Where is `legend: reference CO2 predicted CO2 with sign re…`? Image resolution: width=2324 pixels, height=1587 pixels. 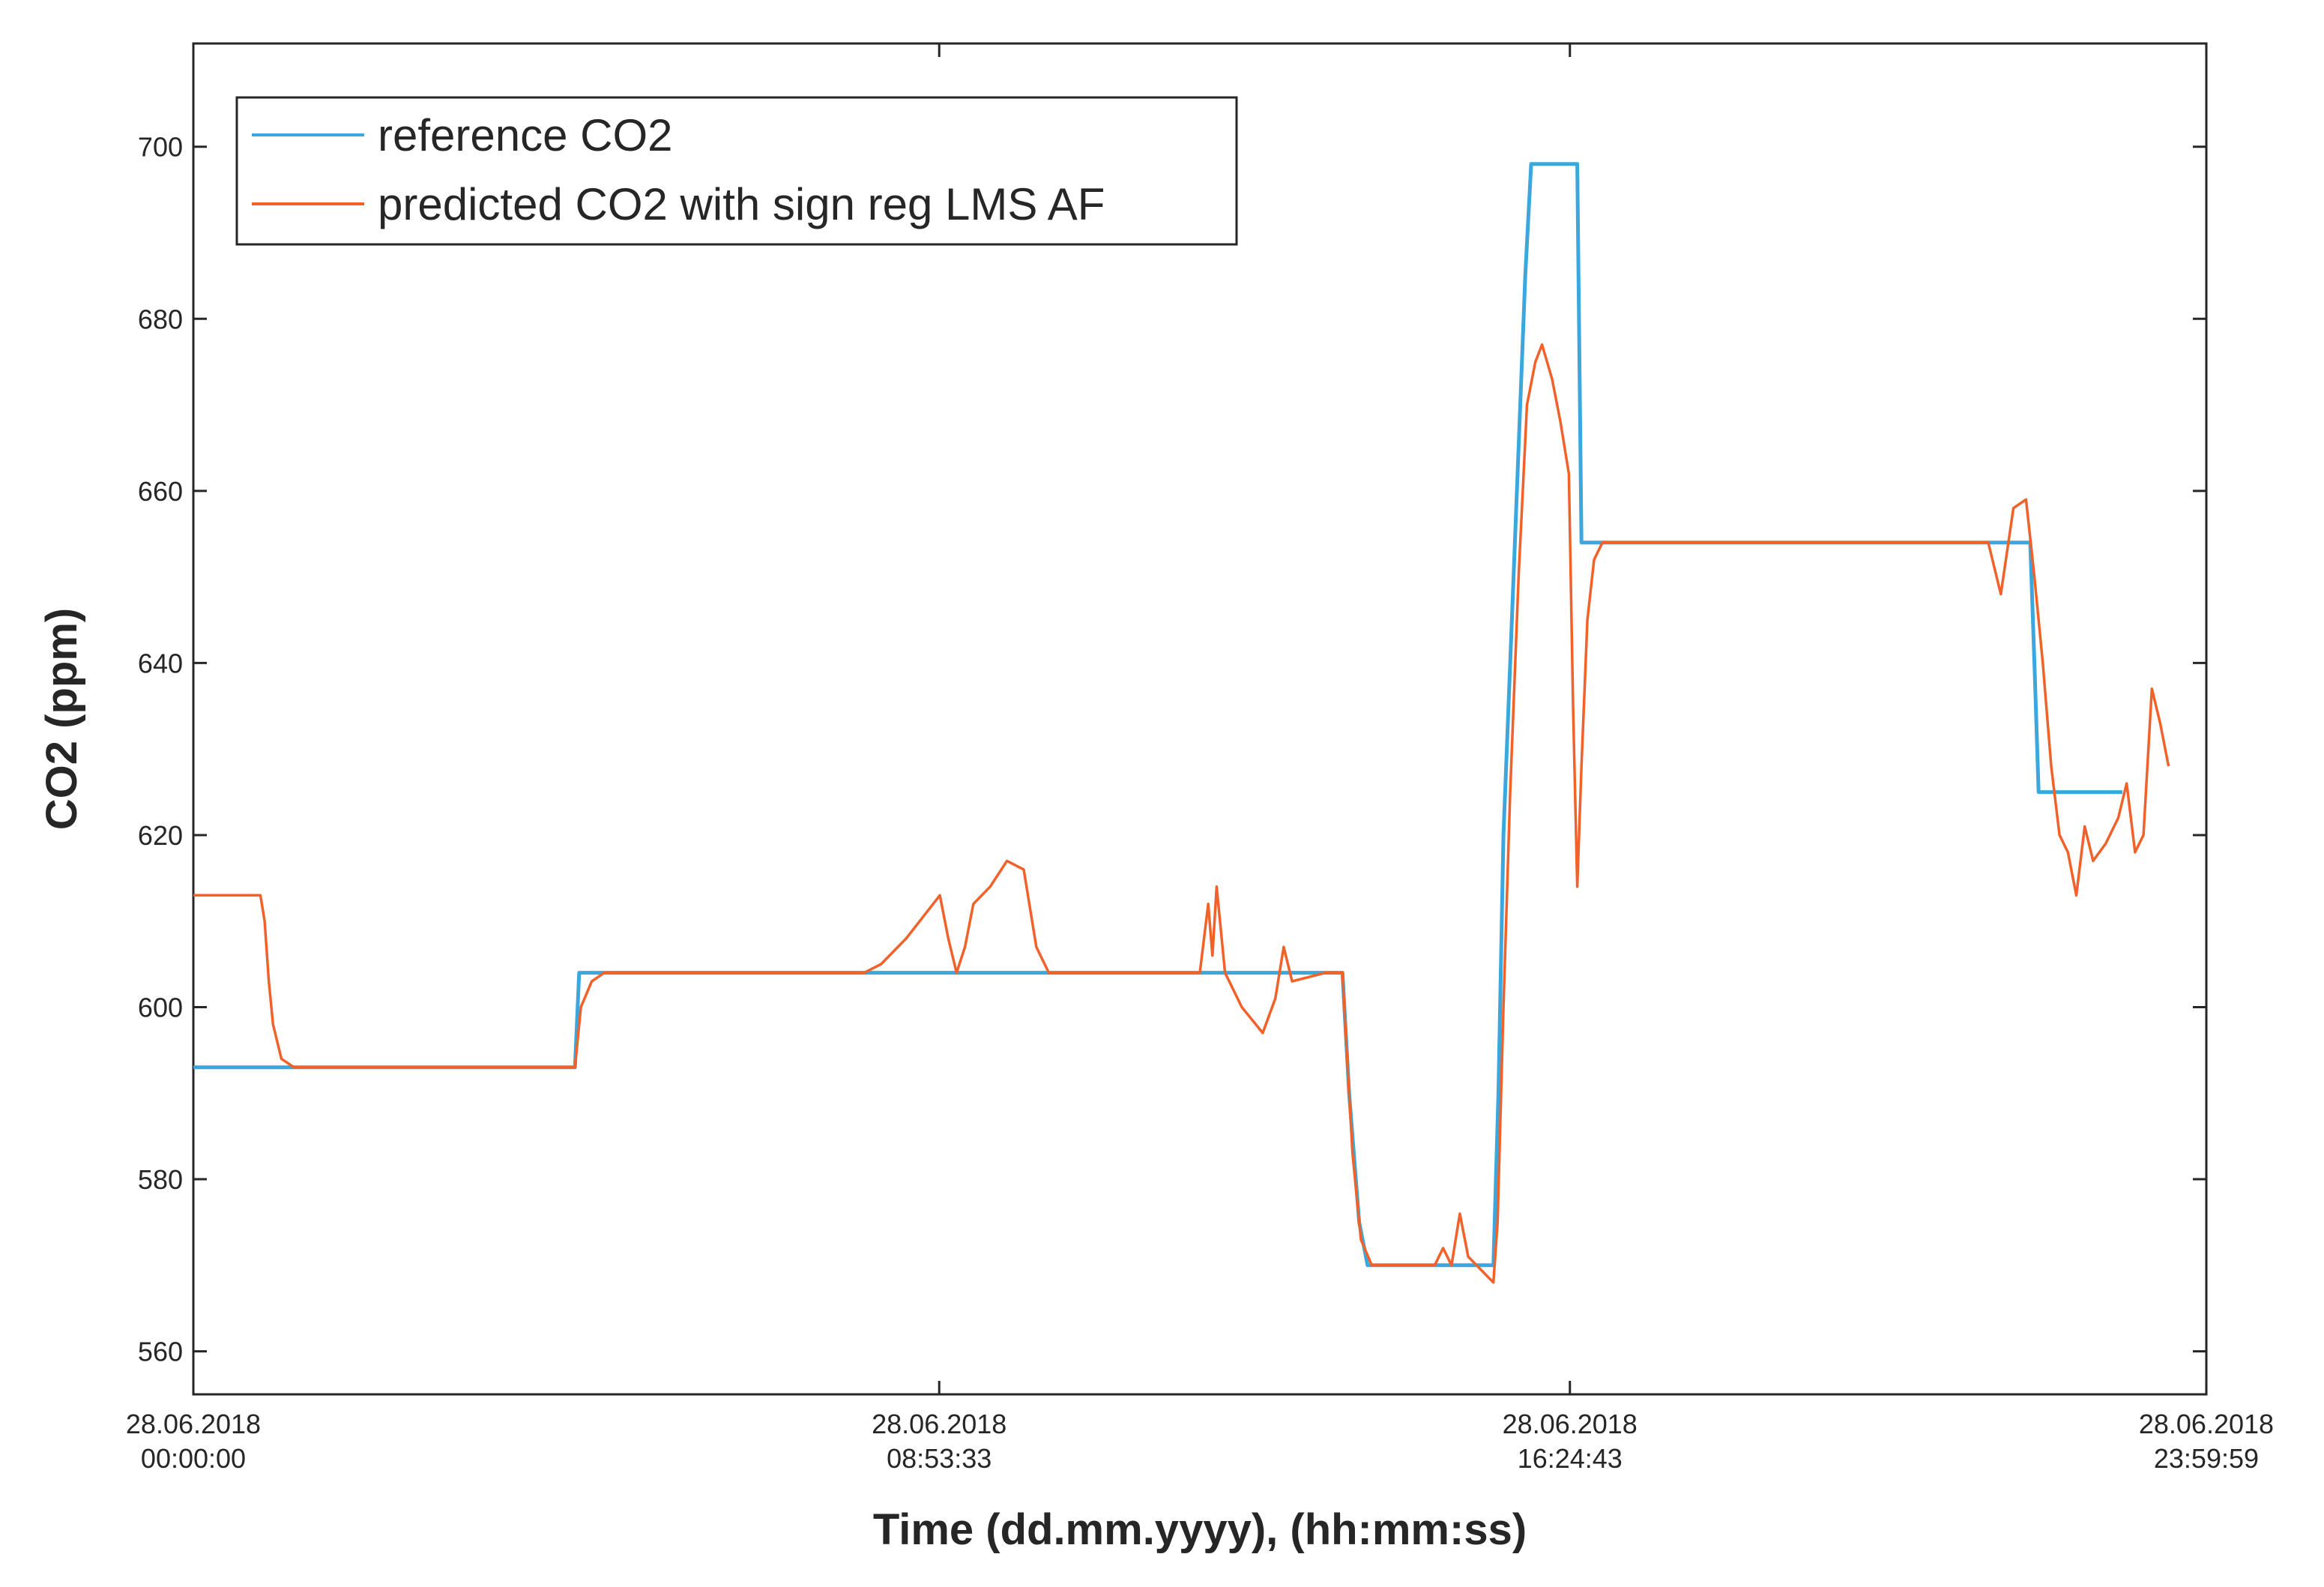 legend: reference CO2 predicted CO2 with sign re… is located at coordinates (736, 171).